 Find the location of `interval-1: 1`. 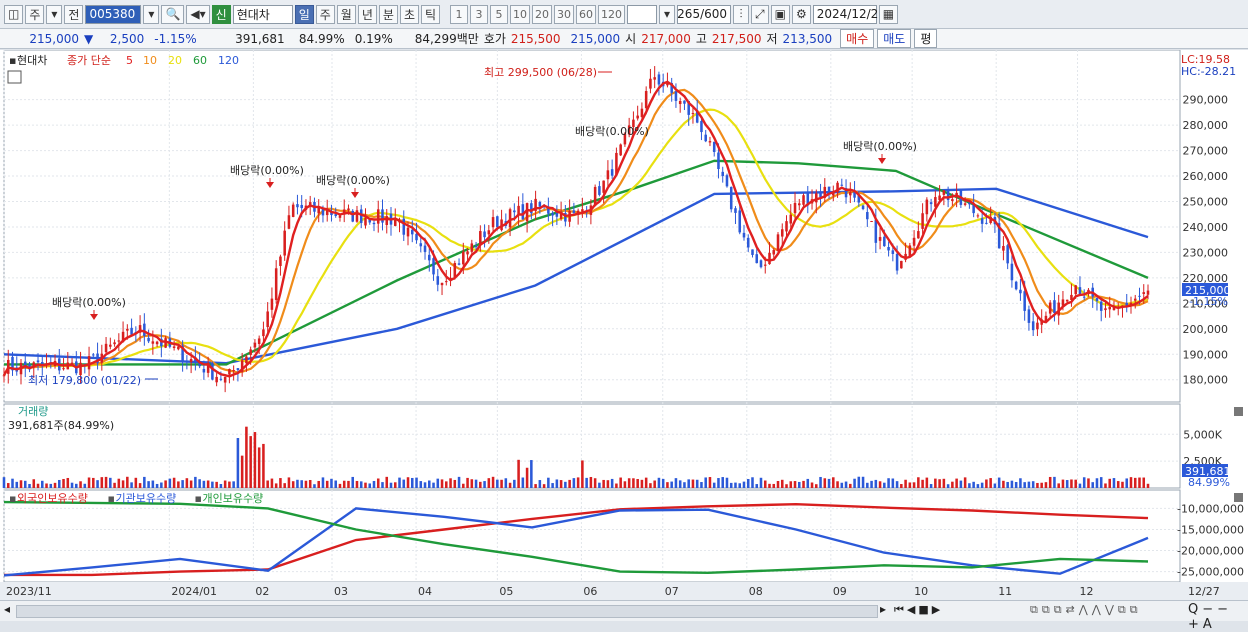

interval-1: 1 is located at coordinates (459, 14).